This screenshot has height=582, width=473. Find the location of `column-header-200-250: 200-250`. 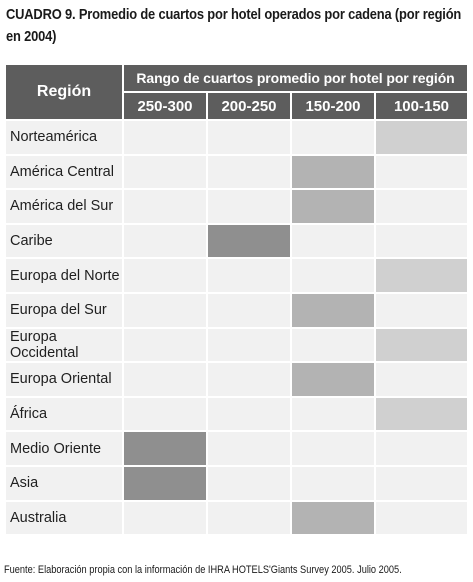

column-header-200-250: 200-250 is located at coordinates (249, 106).